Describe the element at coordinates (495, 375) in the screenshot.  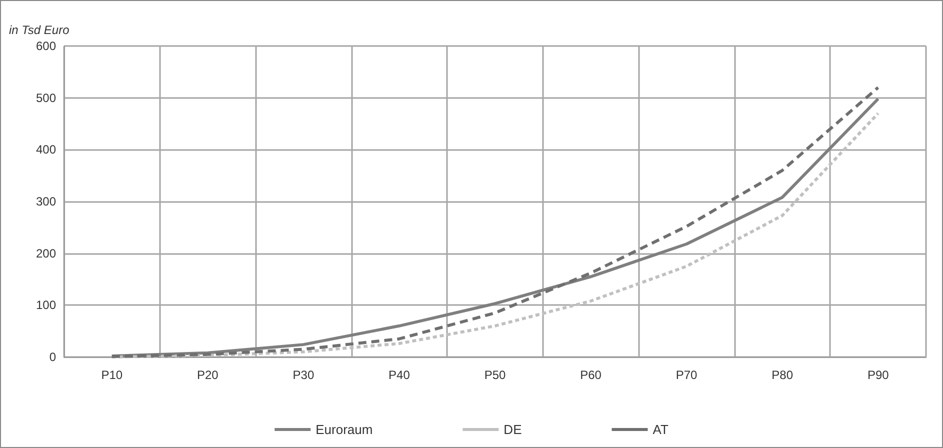
I see `x-tick-label: P50` at that location.